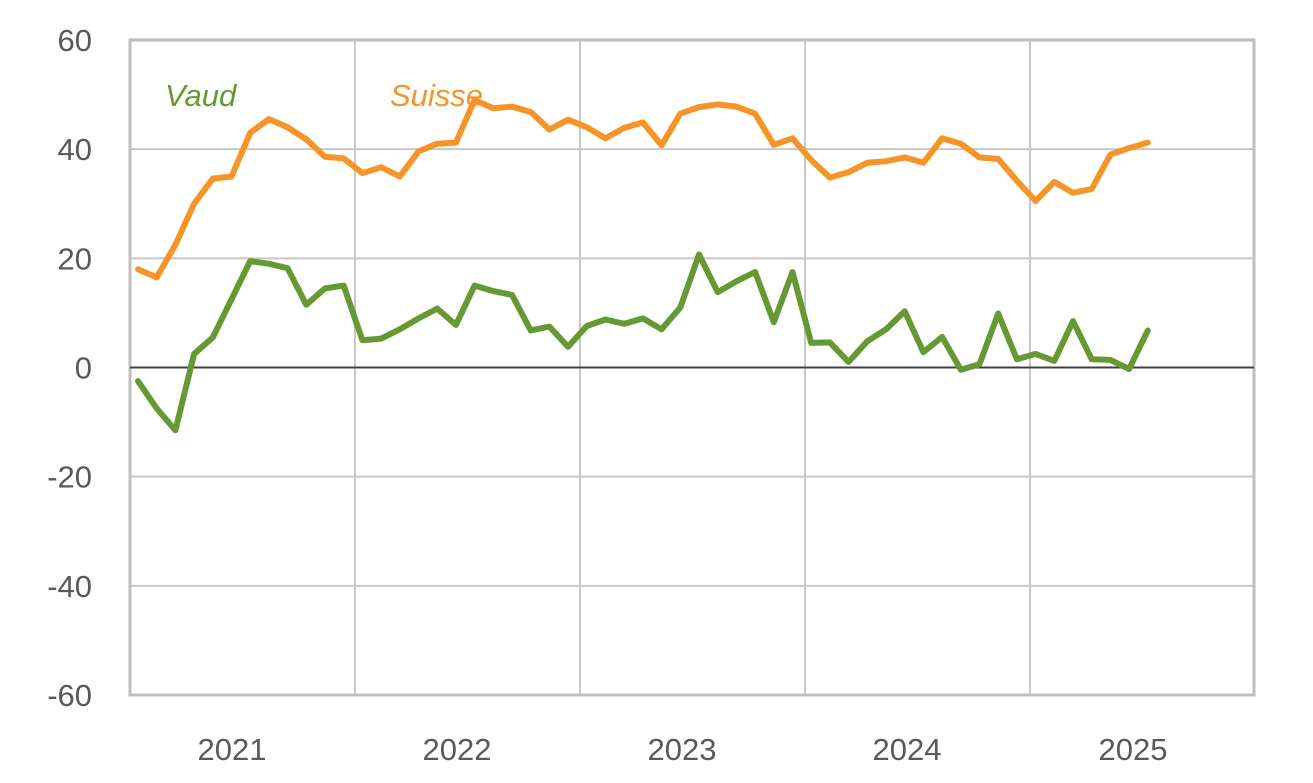  Describe the element at coordinates (201, 95) in the screenshot. I see `series-label-vaud: Vaud` at that location.